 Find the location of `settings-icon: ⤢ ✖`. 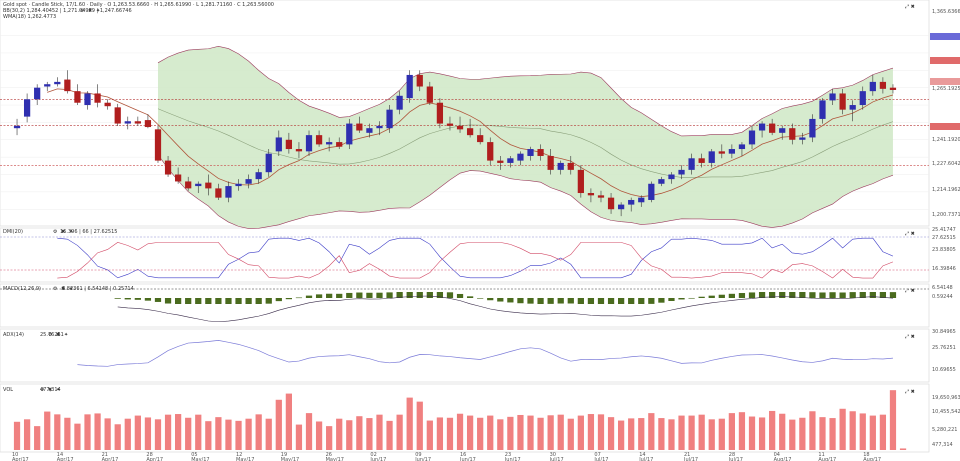

settings-icon: ⤢ ✖ is located at coordinates (910, 7).